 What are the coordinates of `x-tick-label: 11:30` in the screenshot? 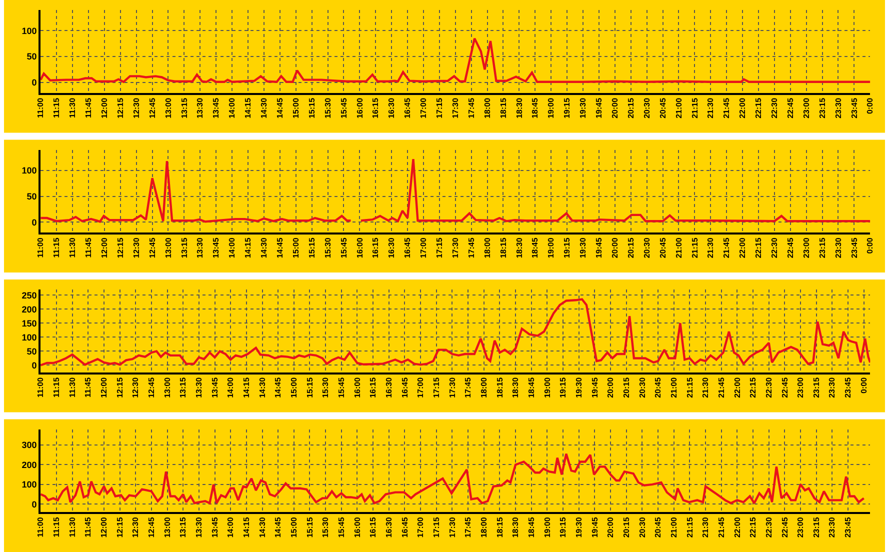 It's located at (72, 527).